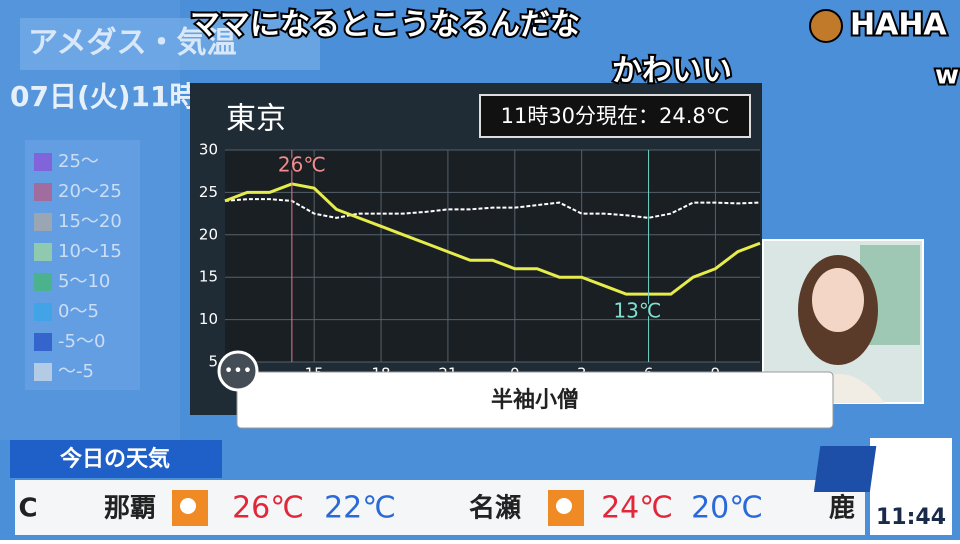 This screenshot has width=960, height=544. Describe the element at coordinates (208, 277) in the screenshot. I see `y-tick-label: 15` at that location.